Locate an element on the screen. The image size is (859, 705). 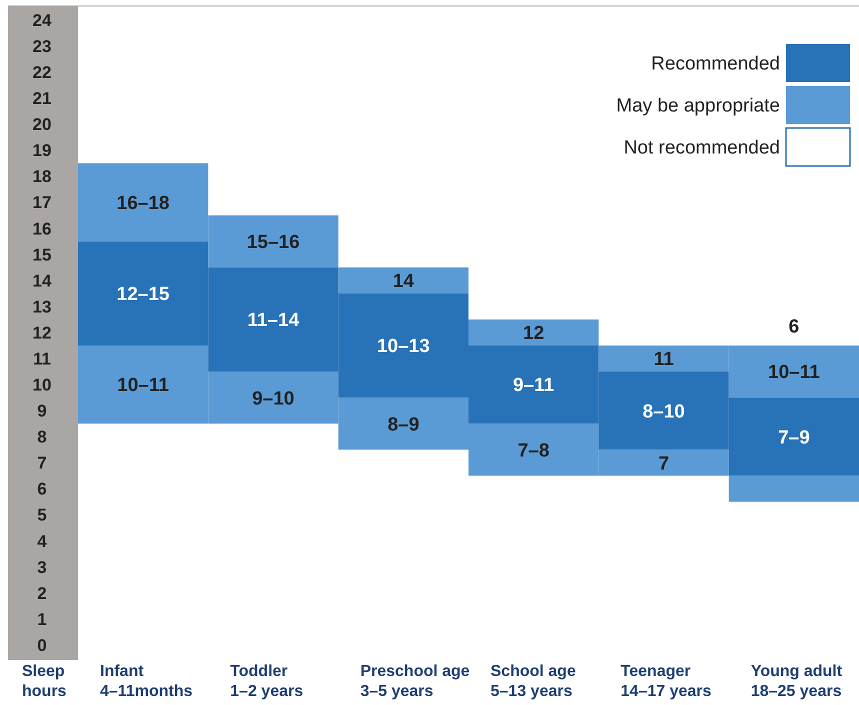
y-tick-label: 21 is located at coordinates (42, 98).